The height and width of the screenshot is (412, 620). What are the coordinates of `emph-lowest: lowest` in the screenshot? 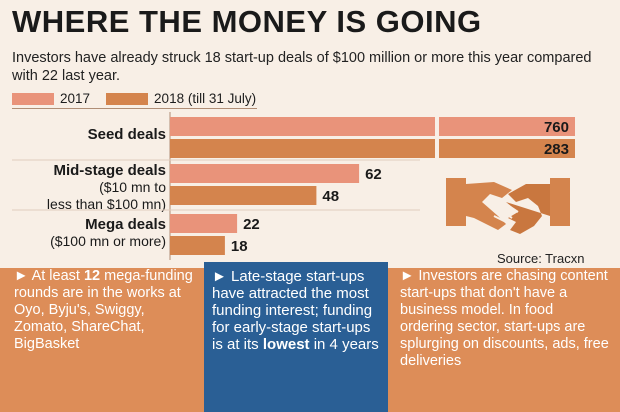 It's located at (286, 344).